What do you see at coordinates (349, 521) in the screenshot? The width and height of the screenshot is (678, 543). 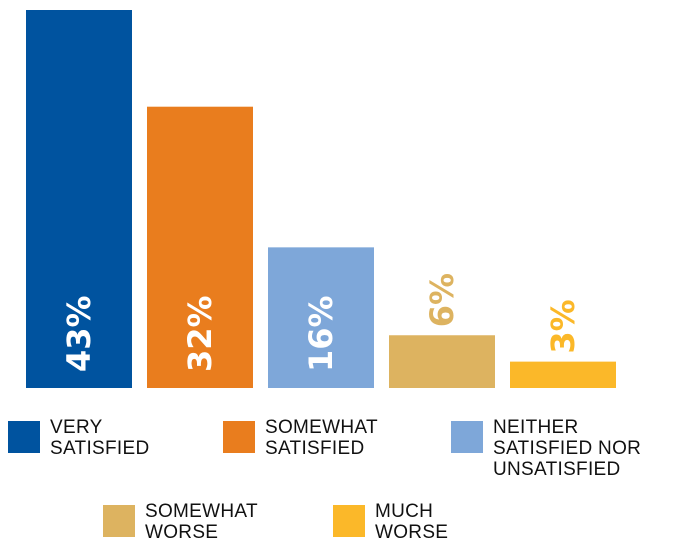 I see `legend-swatch-much-worse` at bounding box center [349, 521].